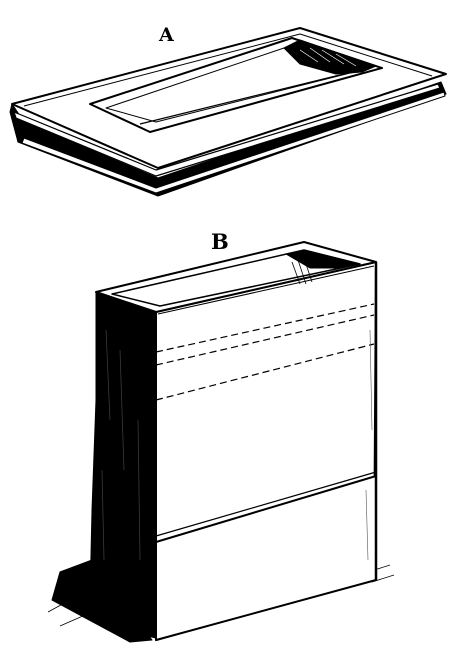  What do you see at coordinates (302, 271) in the screenshot?
I see `box-interior-hatching` at bounding box center [302, 271].